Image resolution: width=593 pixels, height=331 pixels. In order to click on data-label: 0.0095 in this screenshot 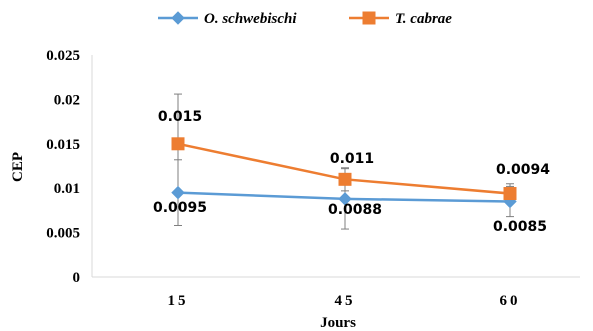, I will do `click(180, 208)`.